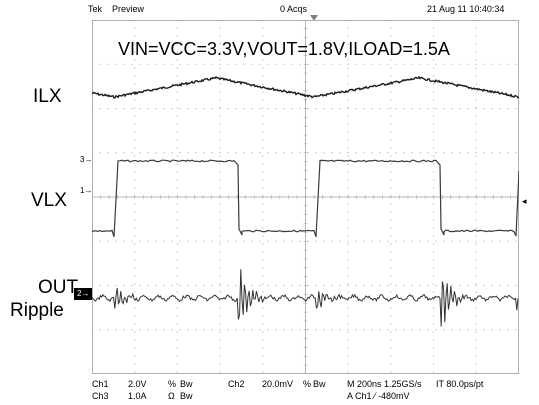 The height and width of the screenshot is (405, 539). Describe the element at coordinates (137, 396) in the screenshot. I see `ch3-scale: 1.0A` at that location.